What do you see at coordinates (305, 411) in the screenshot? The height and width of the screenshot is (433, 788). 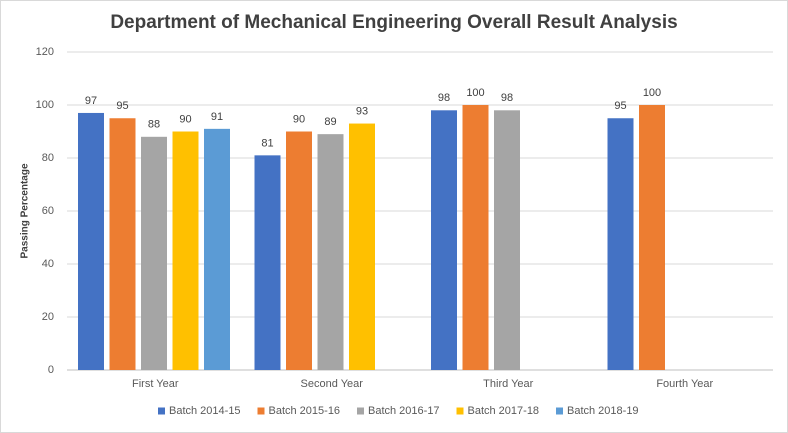 I see `legend-label: Batch 2015-16` at bounding box center [305, 411].